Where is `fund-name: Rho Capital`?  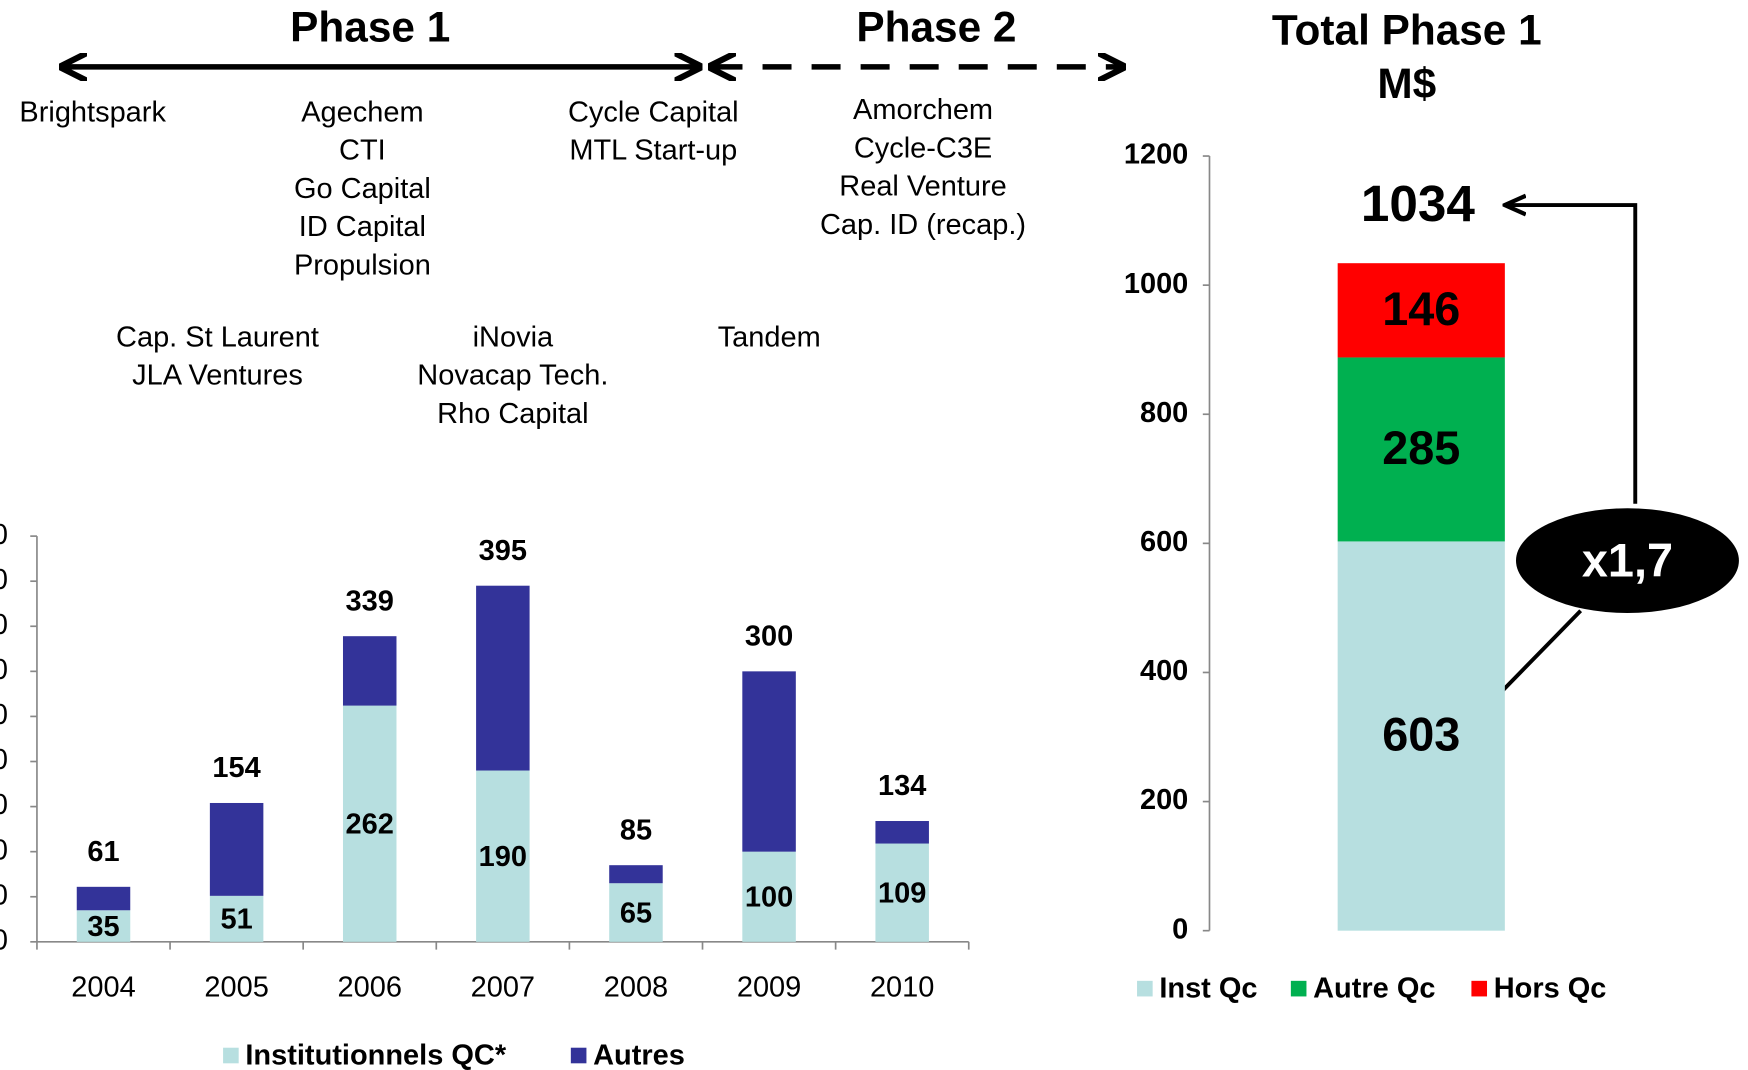 fund-name: Rho Capital is located at coordinates (512, 414).